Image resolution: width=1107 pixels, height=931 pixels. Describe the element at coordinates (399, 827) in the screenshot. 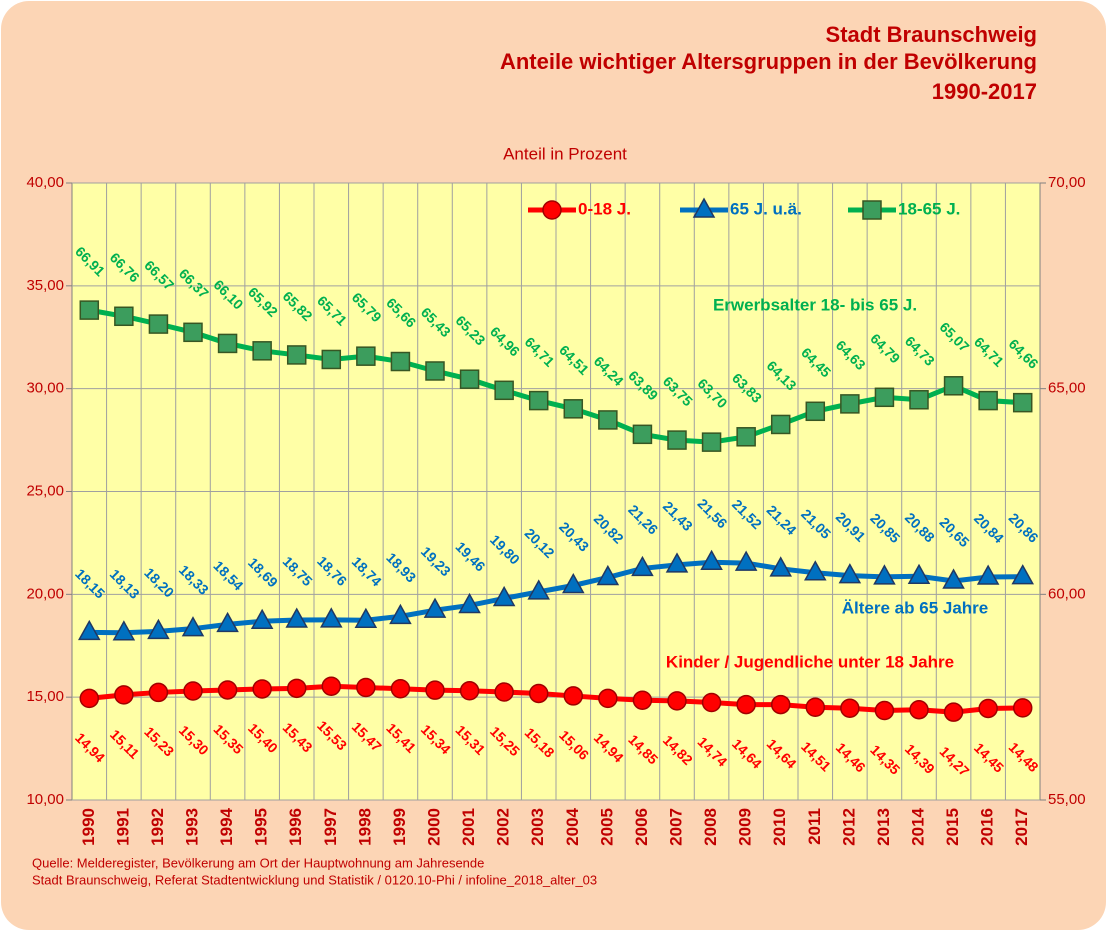

I see `x-tick-label: 1999` at that location.